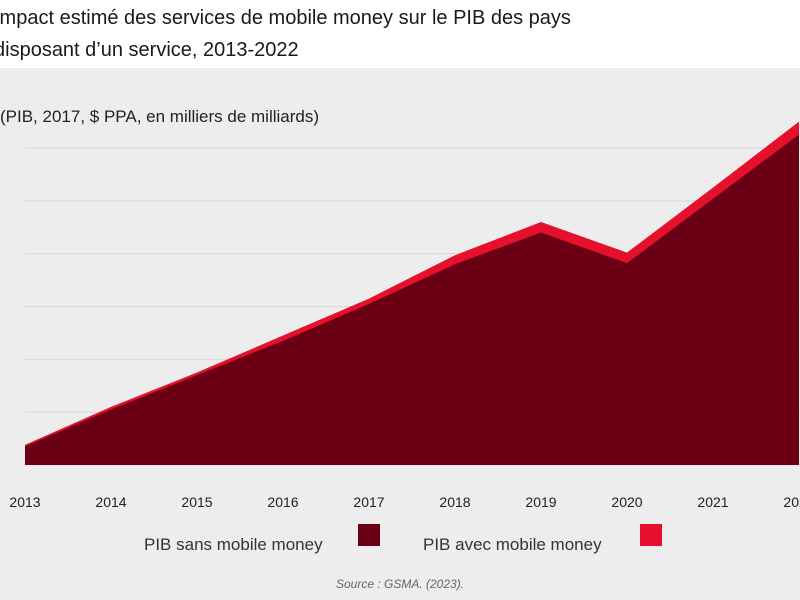 The width and height of the screenshot is (800, 600). What do you see at coordinates (791, 502) in the screenshot?
I see `x-tick-label: 2022` at bounding box center [791, 502].